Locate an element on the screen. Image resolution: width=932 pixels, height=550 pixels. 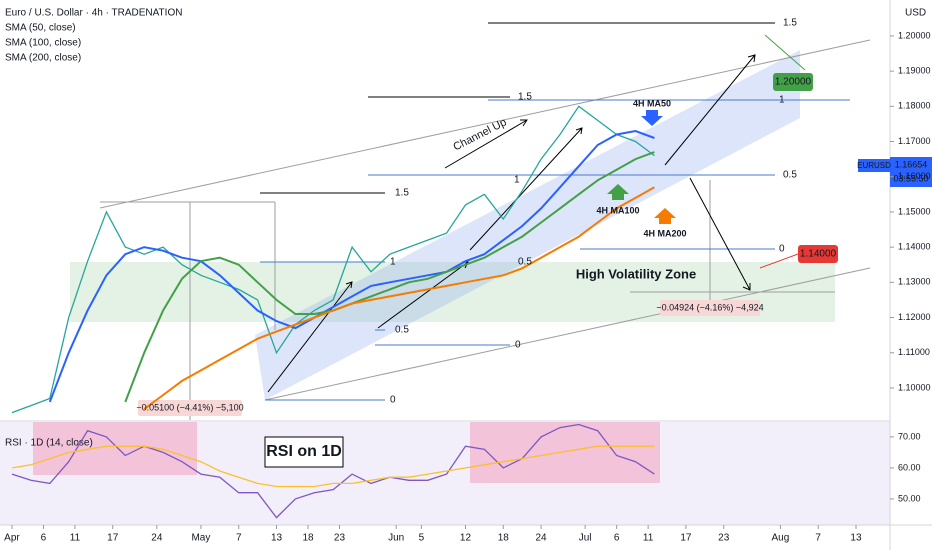
x-tick-label: 12 is located at coordinates (466, 538).